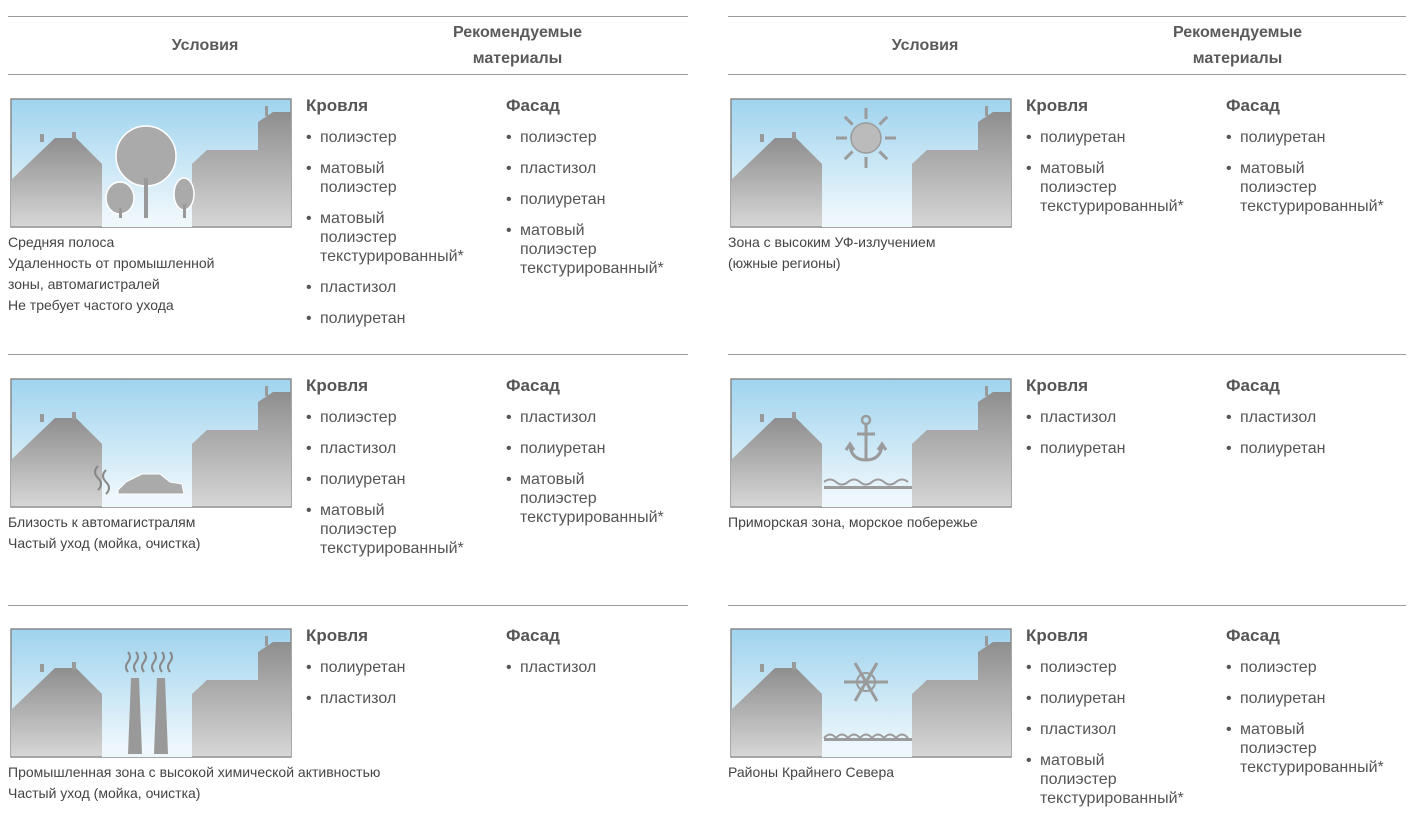  What do you see at coordinates (868, 487) in the screenshot?
I see `water` at bounding box center [868, 487].